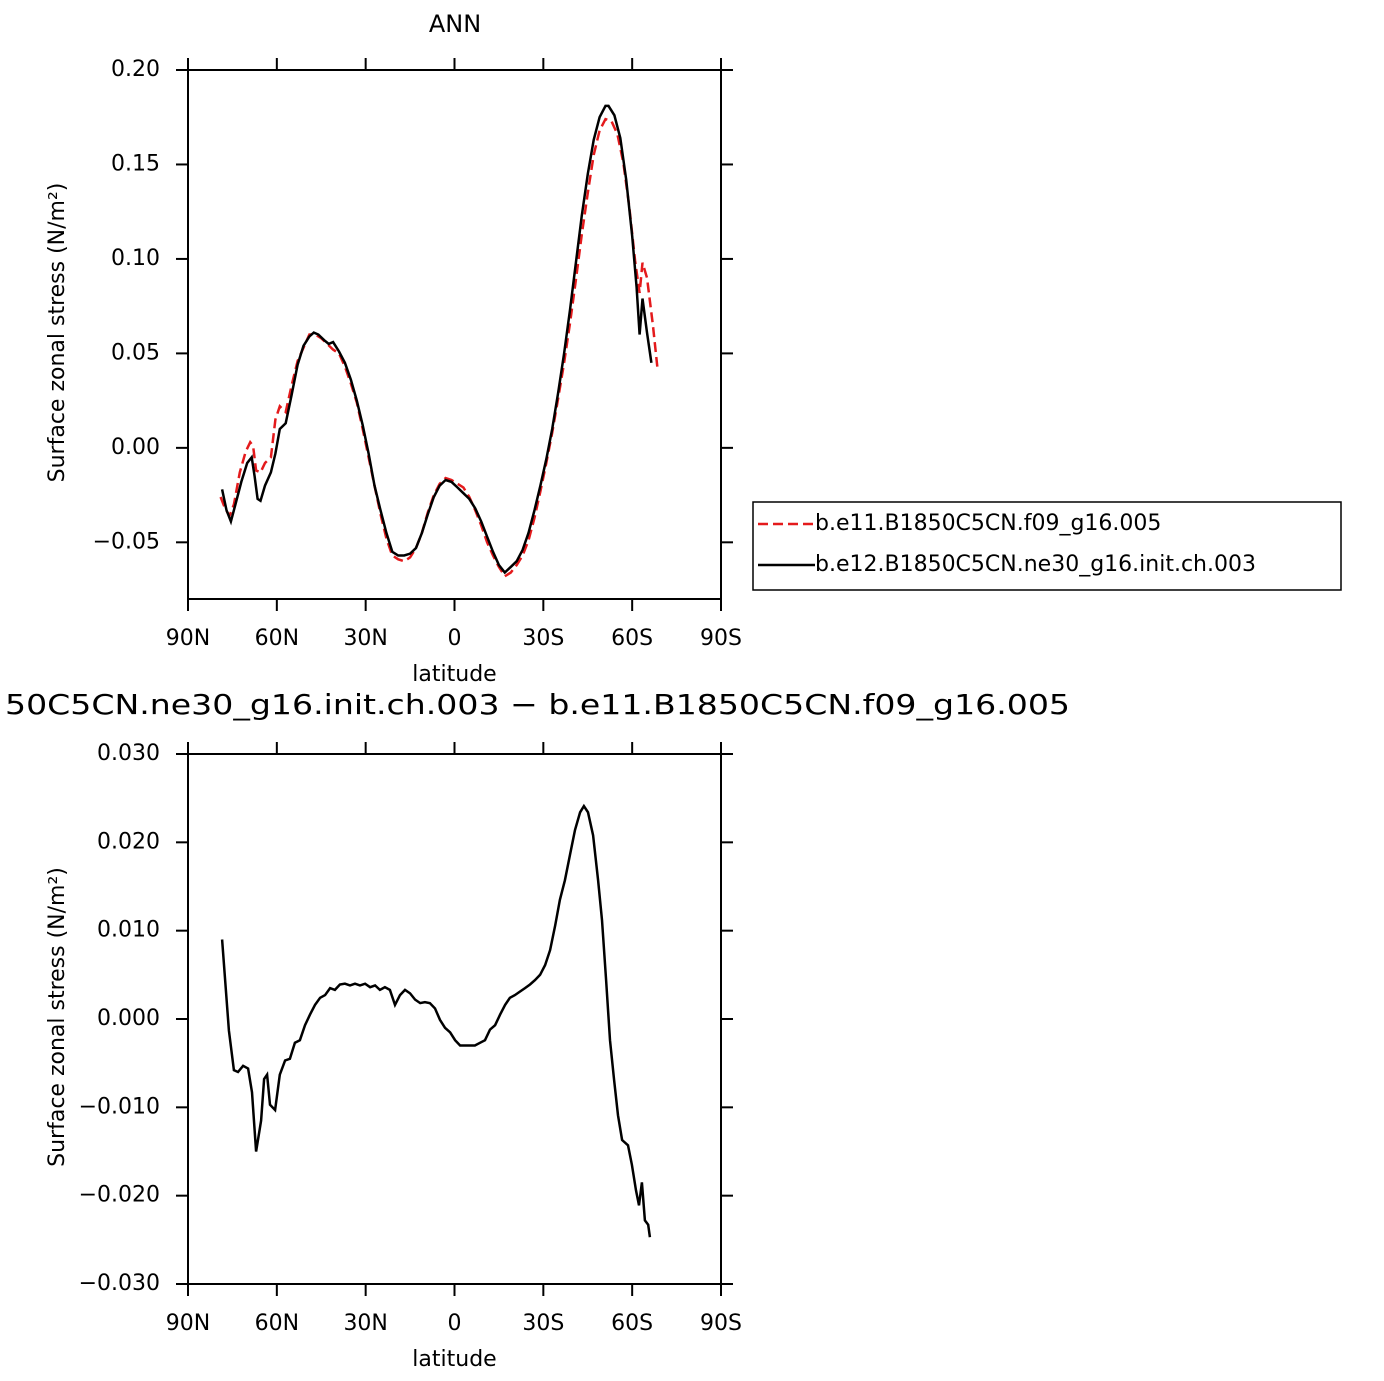 This screenshot has height=1381, width=1384. Describe the element at coordinates (1047, 546) in the screenshot. I see `legend-box` at that location.